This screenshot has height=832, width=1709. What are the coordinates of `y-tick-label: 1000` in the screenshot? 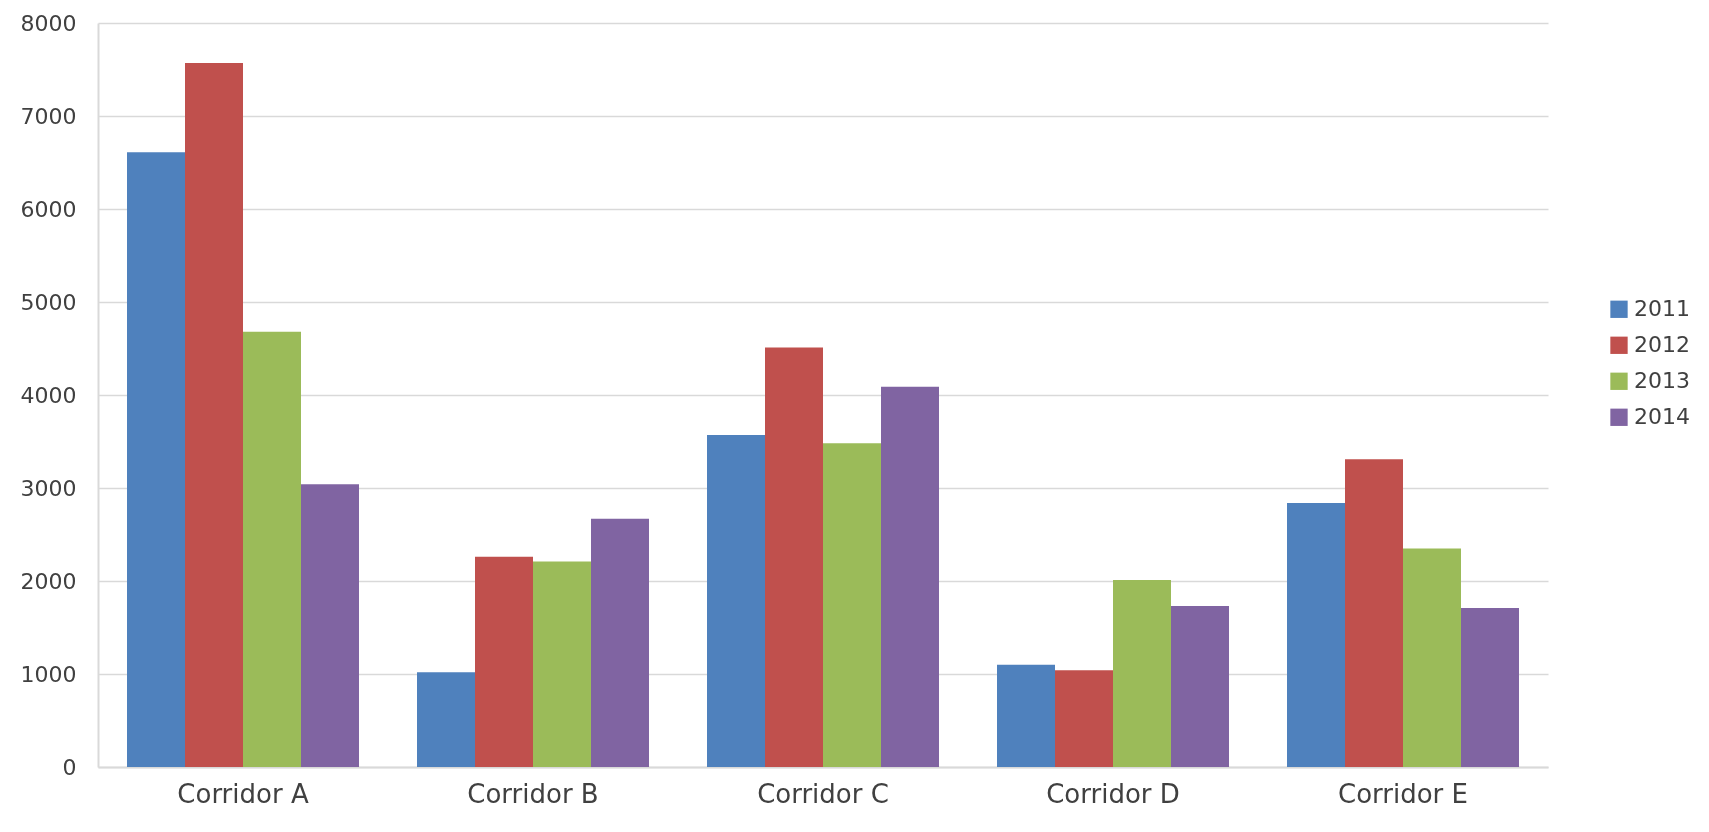 It's located at (48, 674).